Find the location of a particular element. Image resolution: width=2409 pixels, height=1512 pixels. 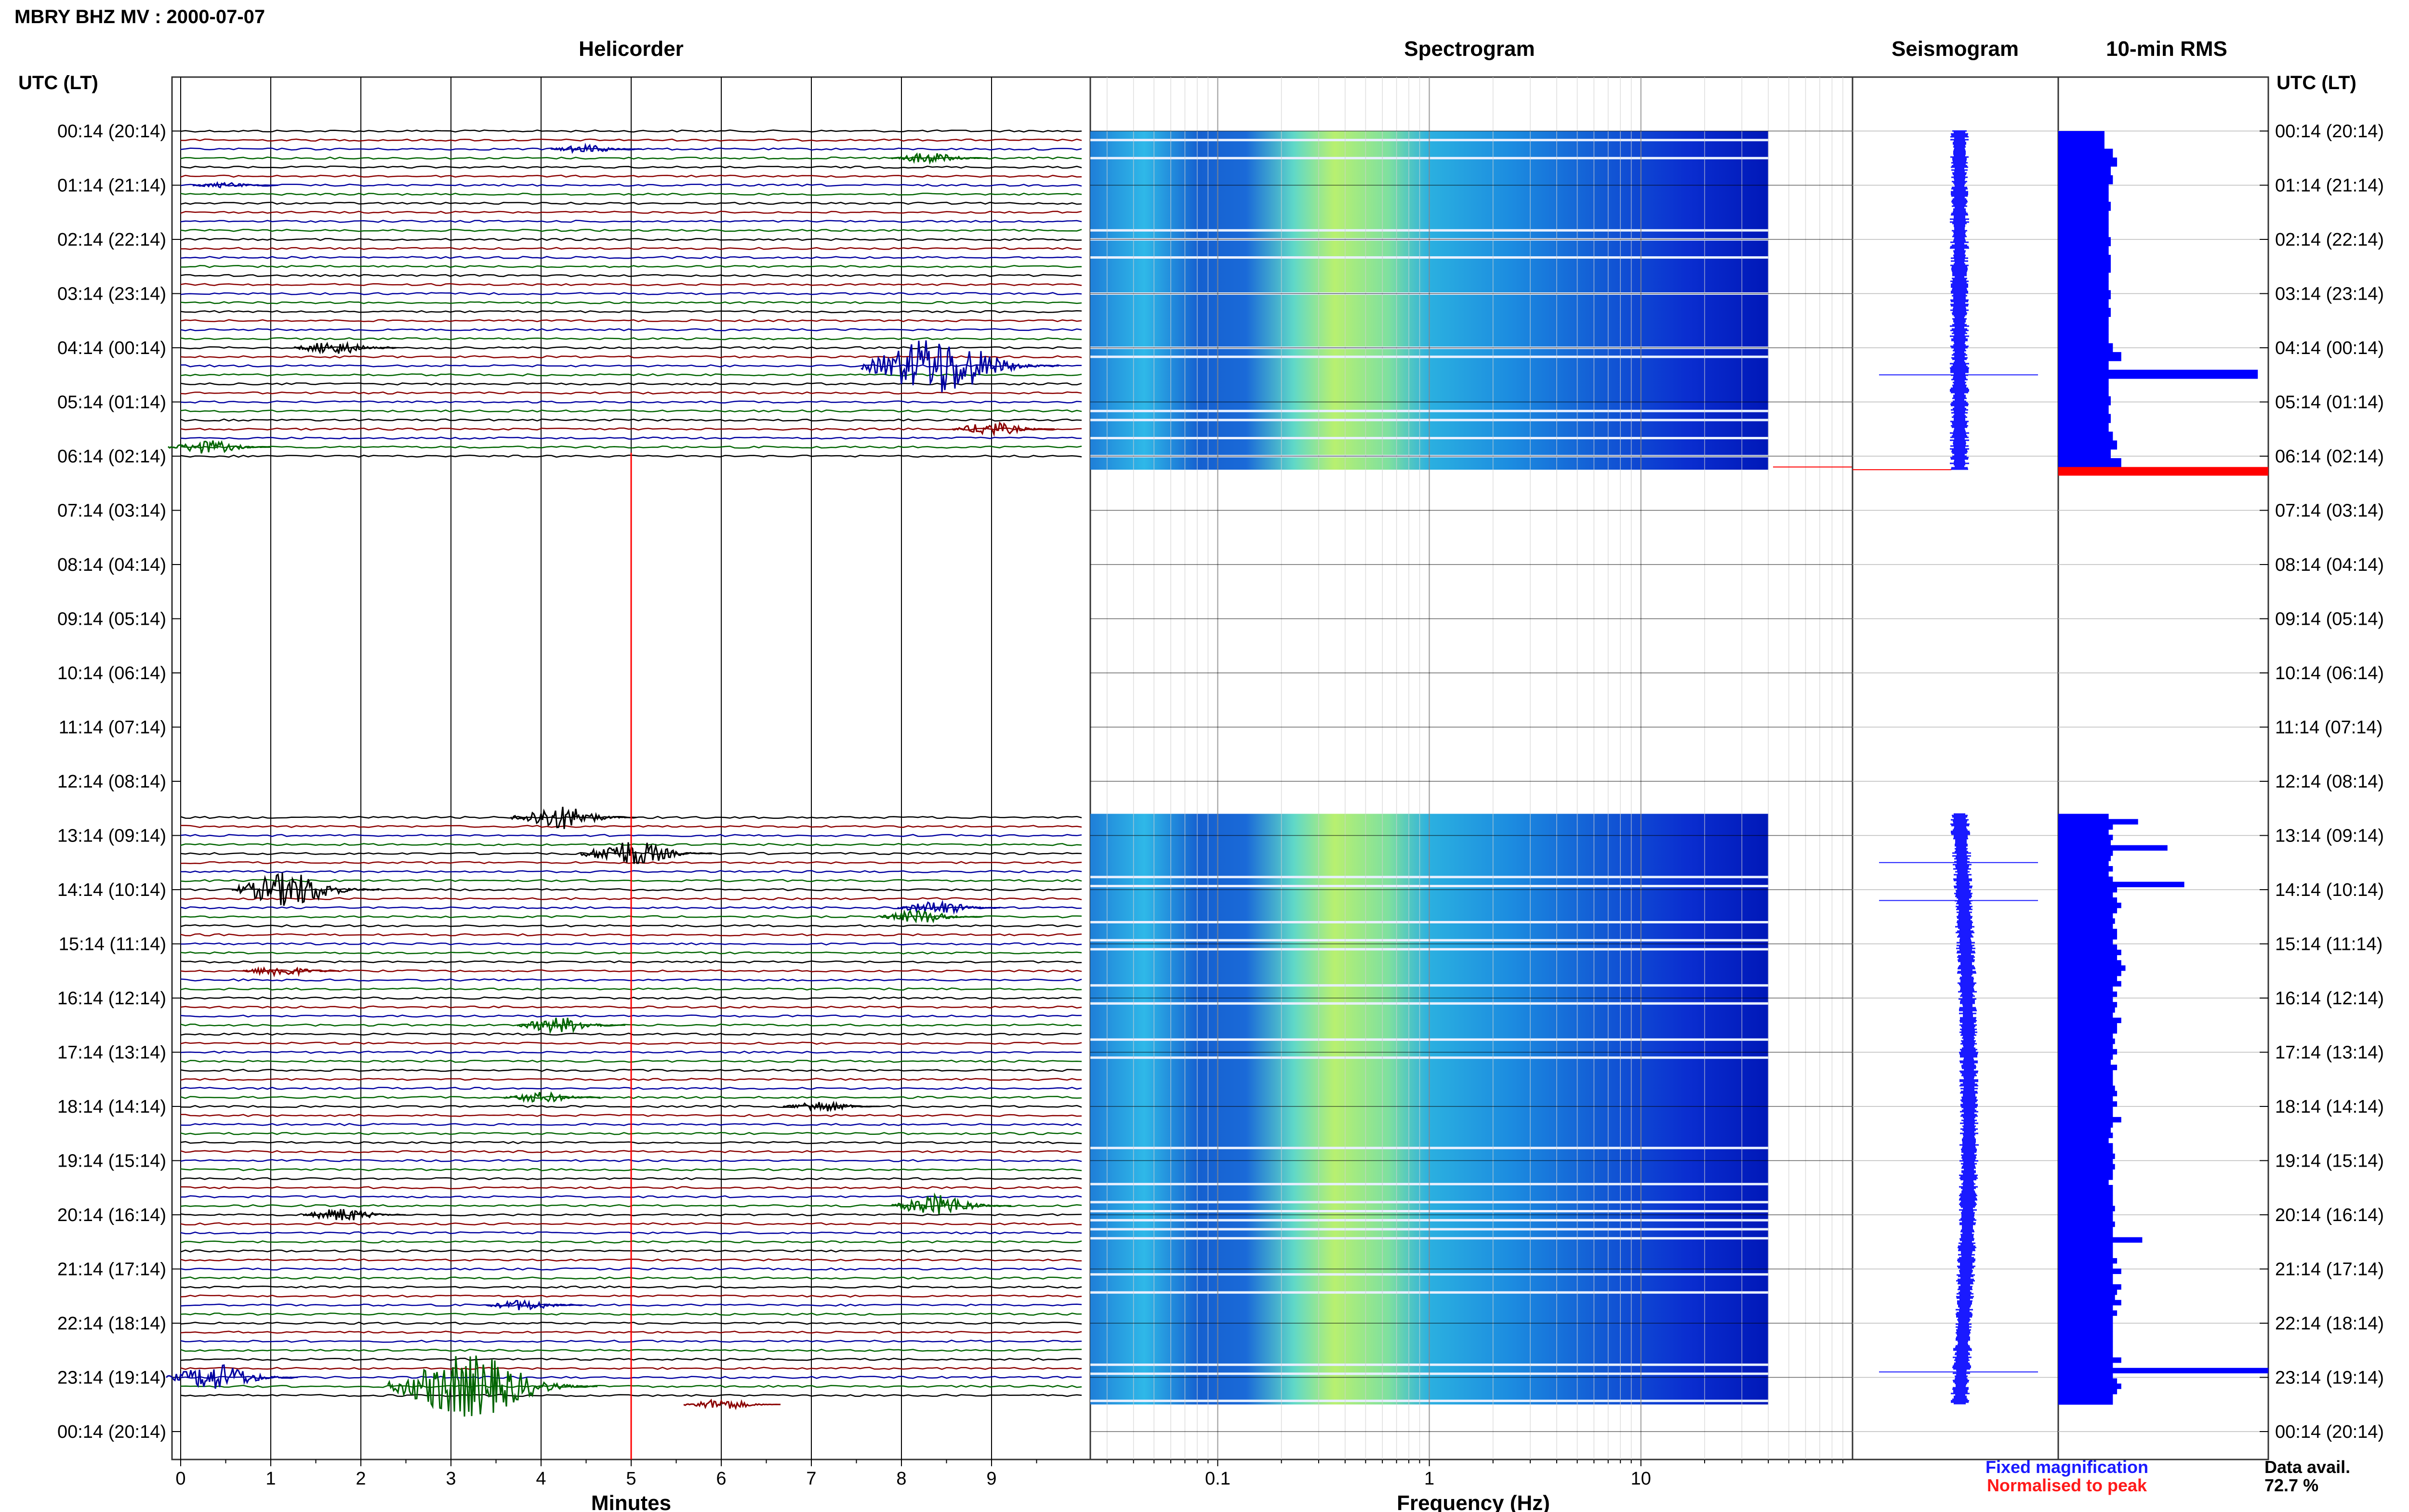

time-label-right: 10:14 (06:14) is located at coordinates (2329, 673).